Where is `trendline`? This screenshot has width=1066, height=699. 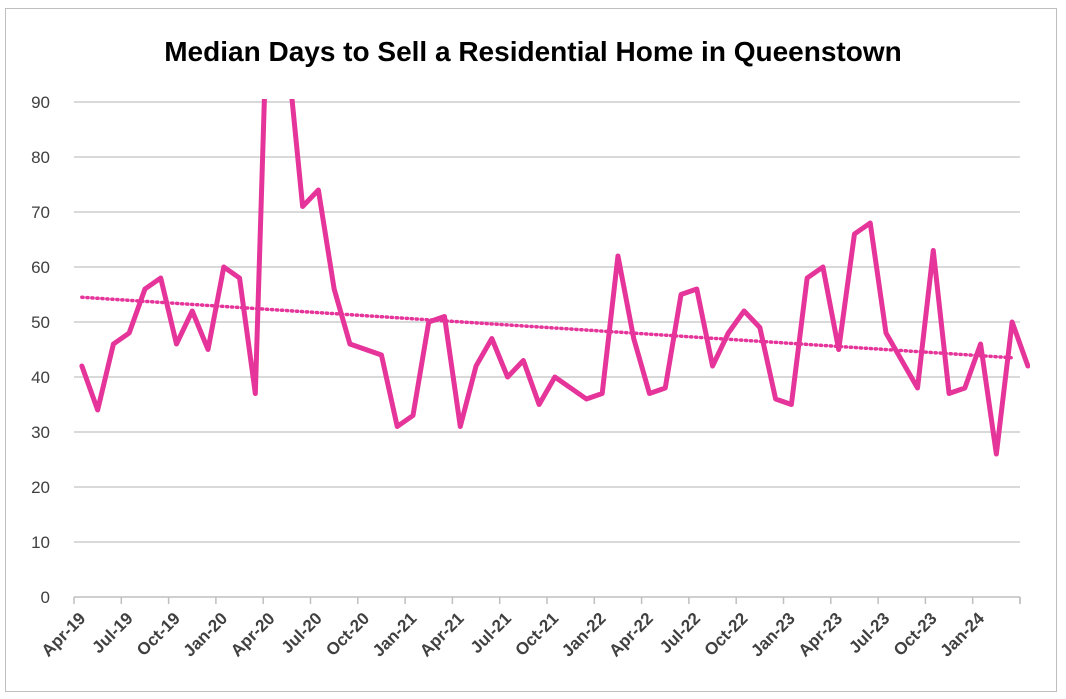 trendline is located at coordinates (547, 327).